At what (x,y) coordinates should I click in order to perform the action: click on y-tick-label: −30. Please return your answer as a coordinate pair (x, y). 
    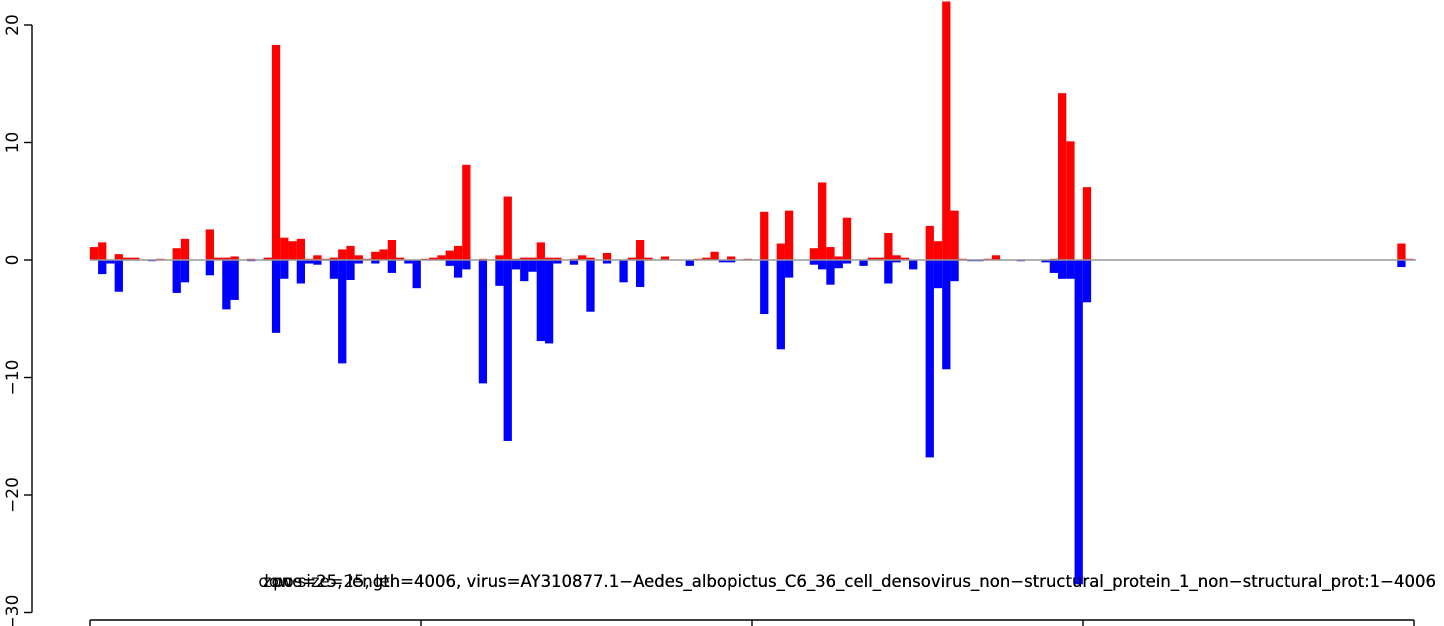
    Looking at the image, I should click on (13, 610).